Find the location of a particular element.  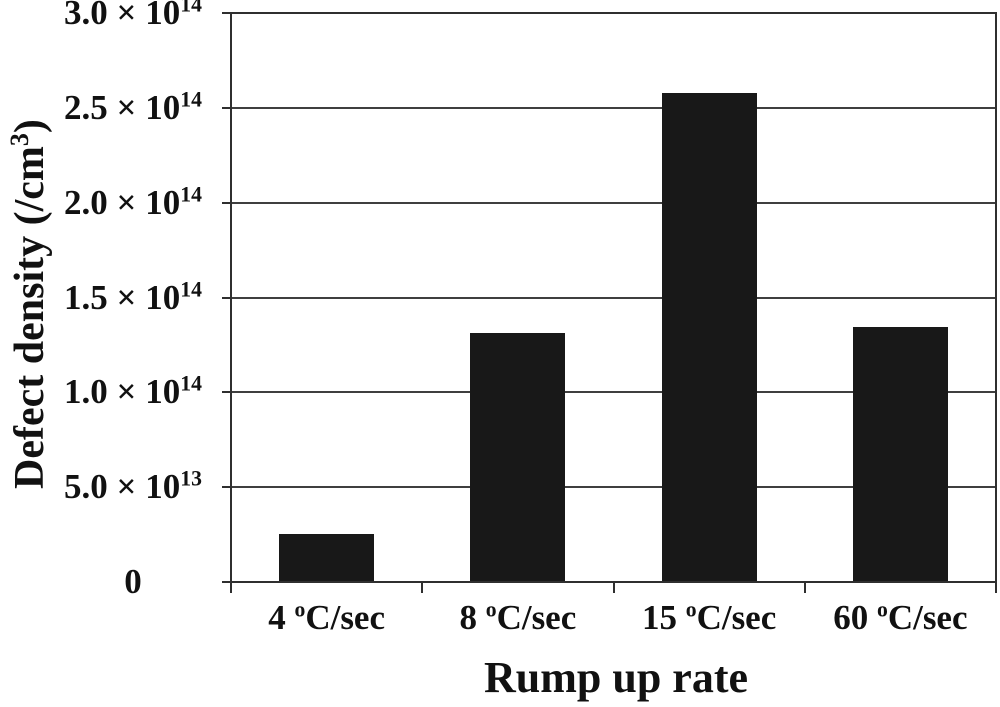

y-tick-label: 1.0 × 10¹⁴ is located at coordinates (133, 391).